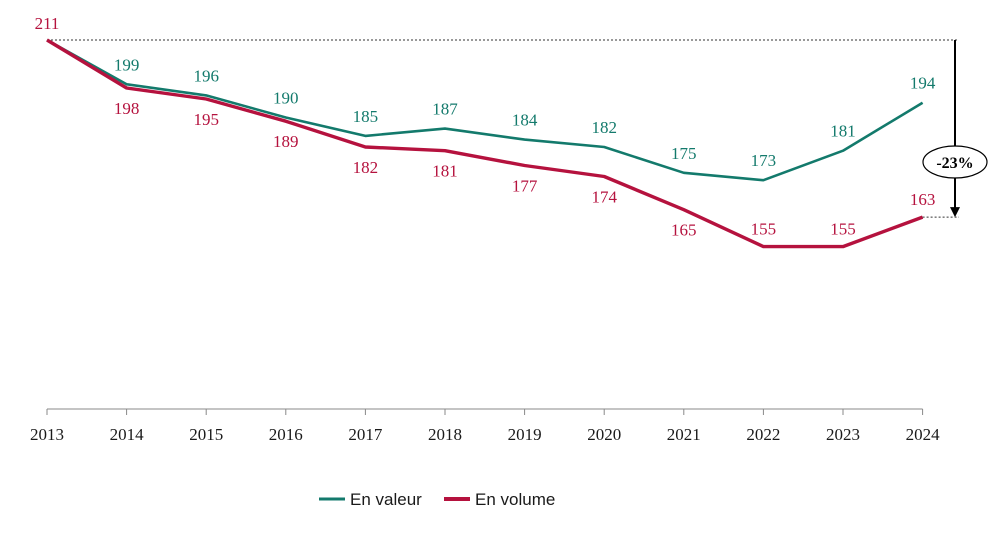 The image size is (1002, 544). I want to click on x-tick-label: 2021, so click(684, 434).